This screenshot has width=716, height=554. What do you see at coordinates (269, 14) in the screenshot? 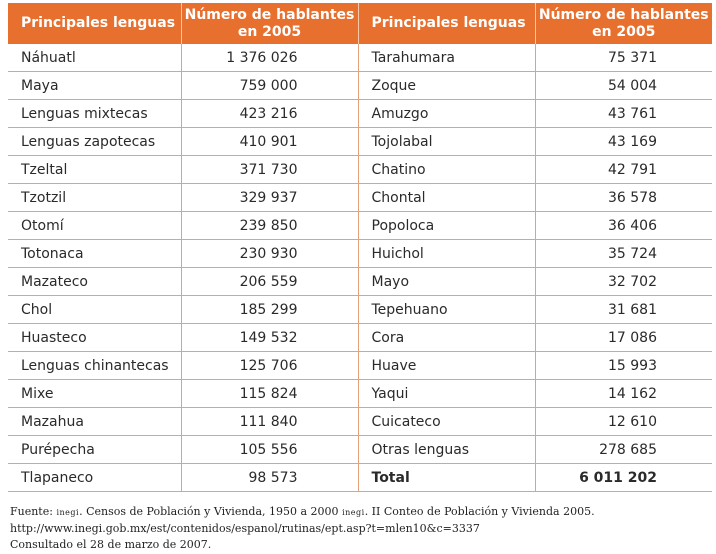
I see `header-count-left-line1: Número de hablantes` at bounding box center [269, 14].